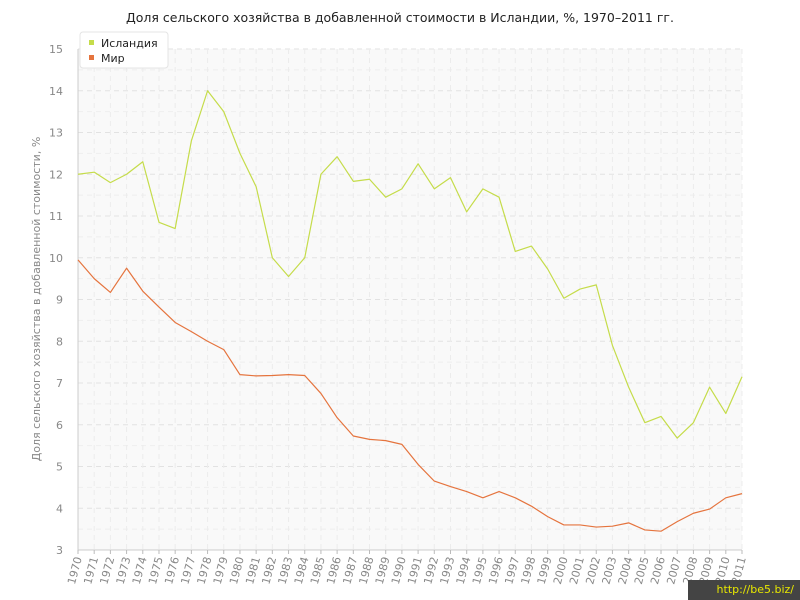 The width and height of the screenshot is (800, 600). What do you see at coordinates (59, 425) in the screenshot?
I see `y-tick-label-6: 6` at bounding box center [59, 425].